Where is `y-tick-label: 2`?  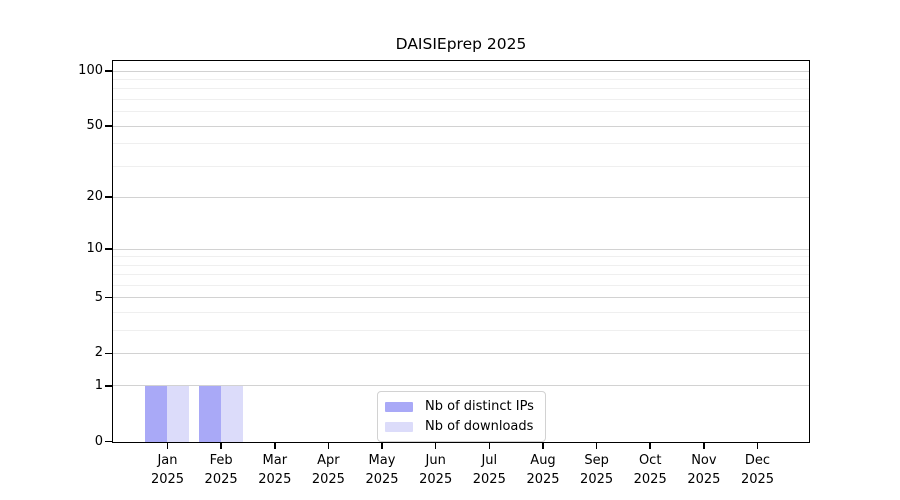
y-tick-label: 2 is located at coordinates (98, 353).